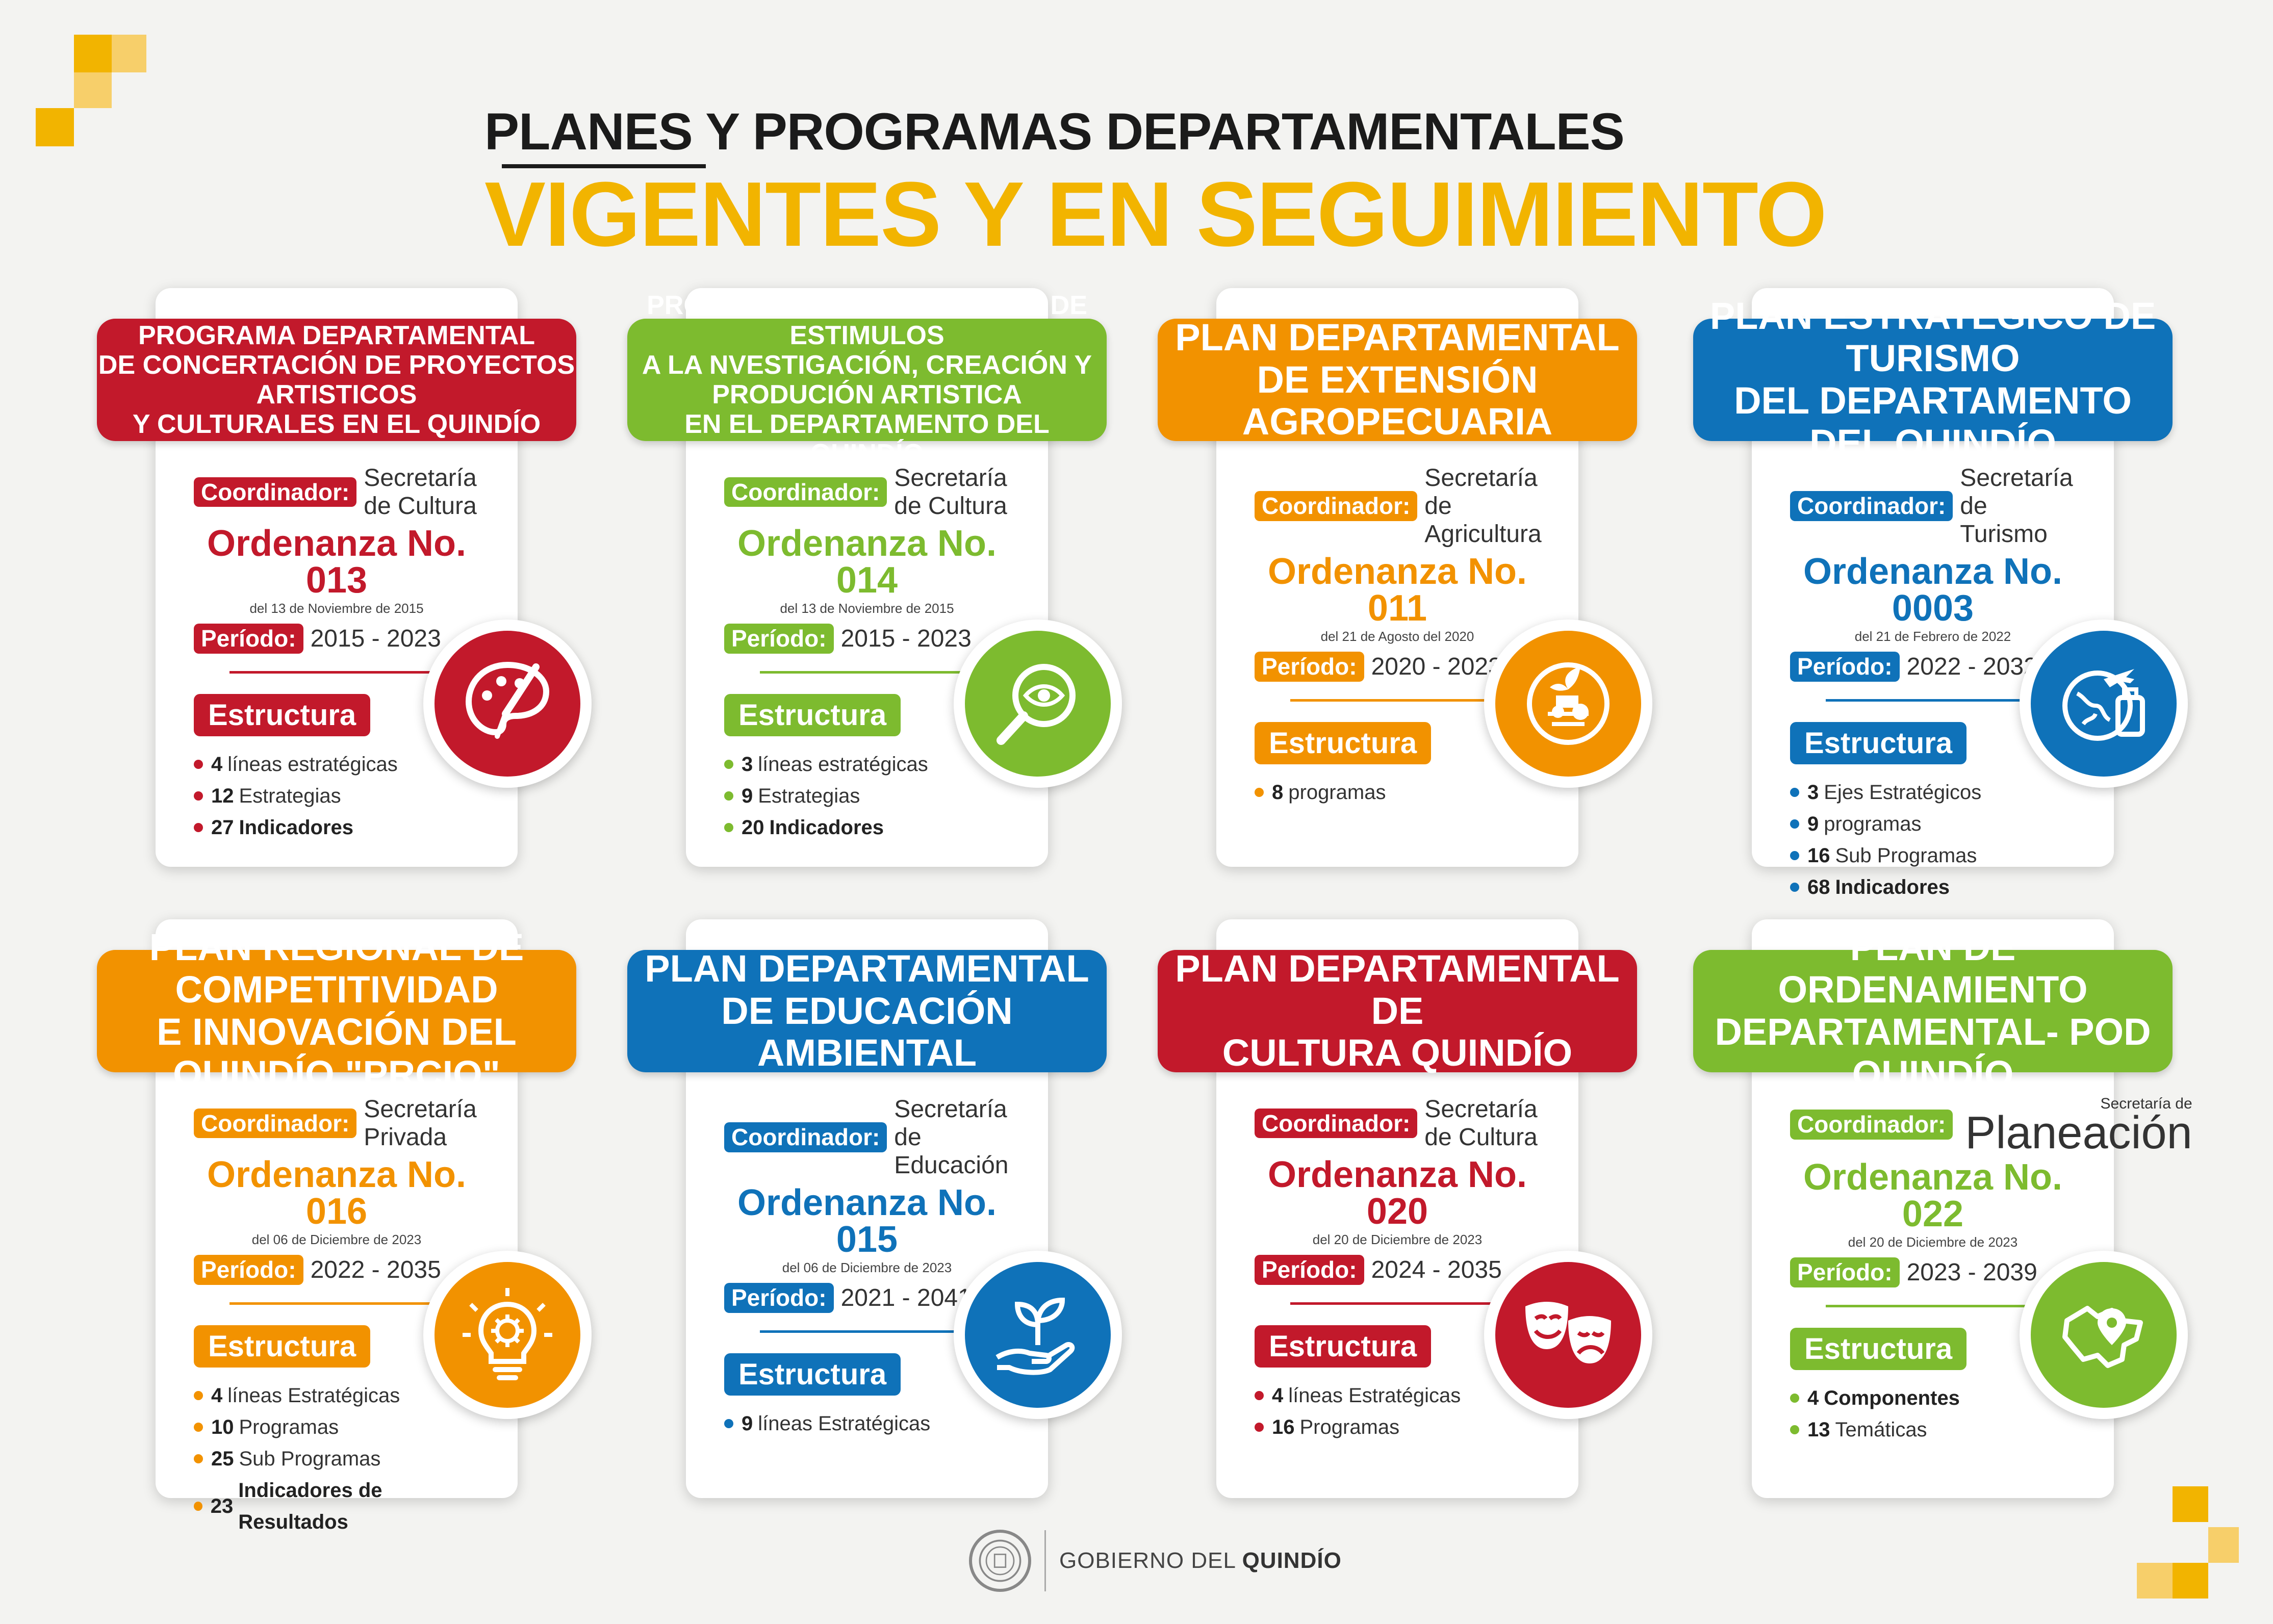 This screenshot has width=2273, height=1624. Describe the element at coordinates (604, 166) in the screenshot. I see `title-rule` at that location.